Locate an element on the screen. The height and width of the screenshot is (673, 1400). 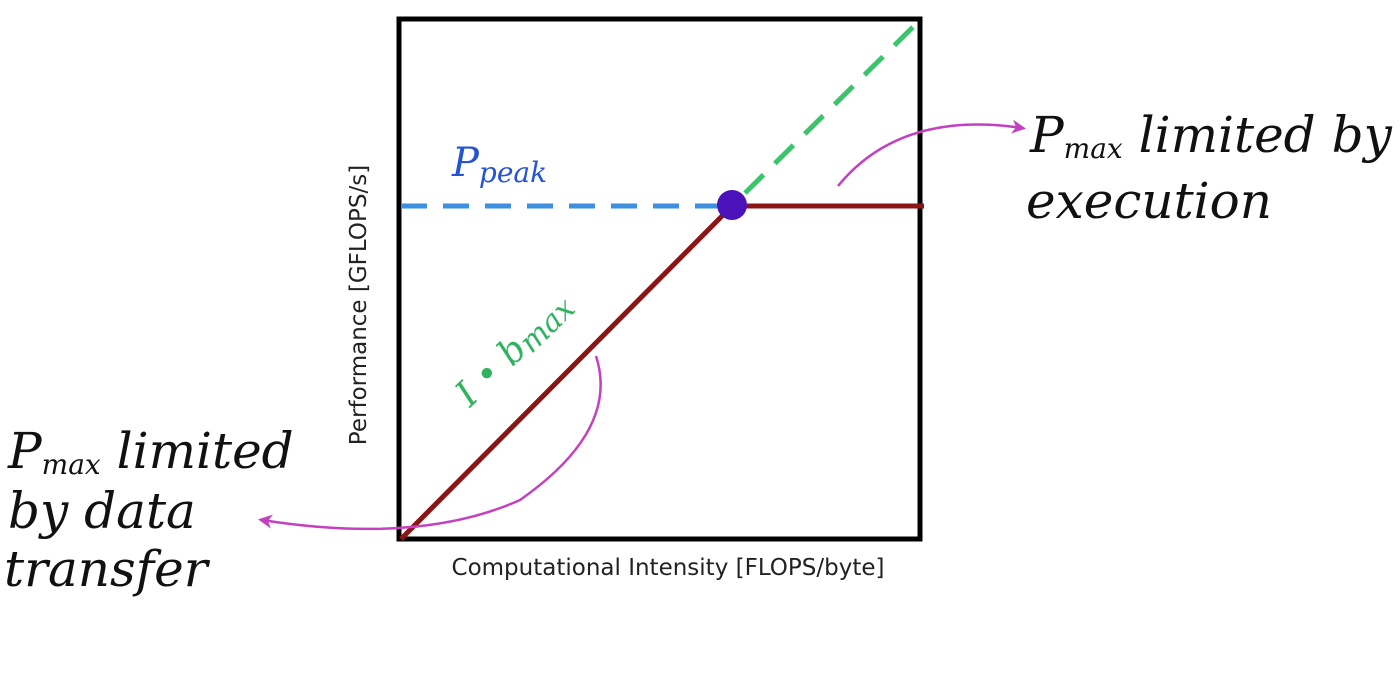
bandwidth-label: I • bmax is located at coordinates (514, 350).